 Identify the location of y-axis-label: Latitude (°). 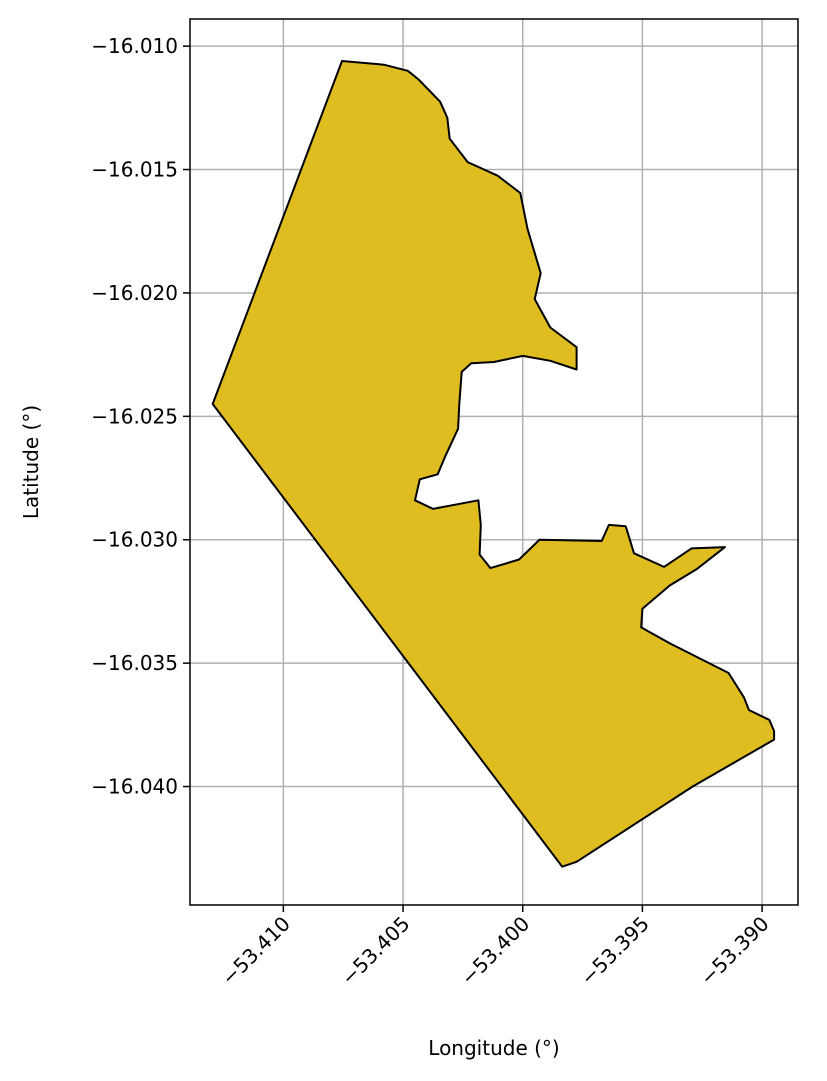
(31, 462).